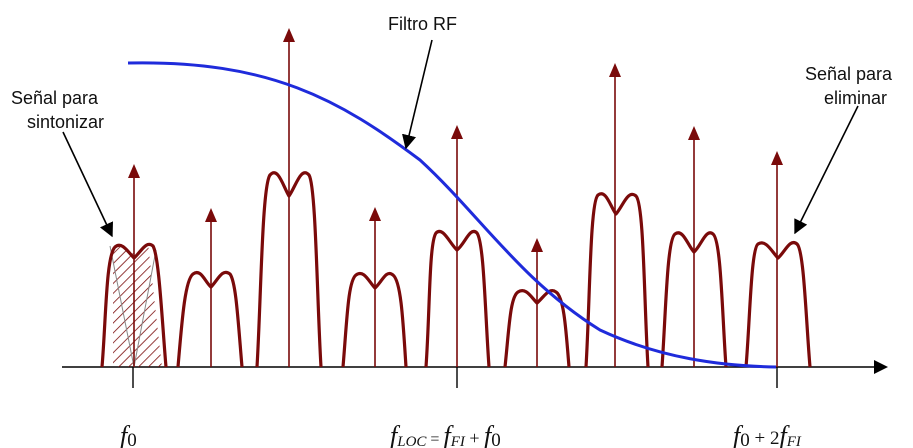  What do you see at coordinates (145, 308) in the screenshot?
I see `hatch-guide-right` at bounding box center [145, 308].